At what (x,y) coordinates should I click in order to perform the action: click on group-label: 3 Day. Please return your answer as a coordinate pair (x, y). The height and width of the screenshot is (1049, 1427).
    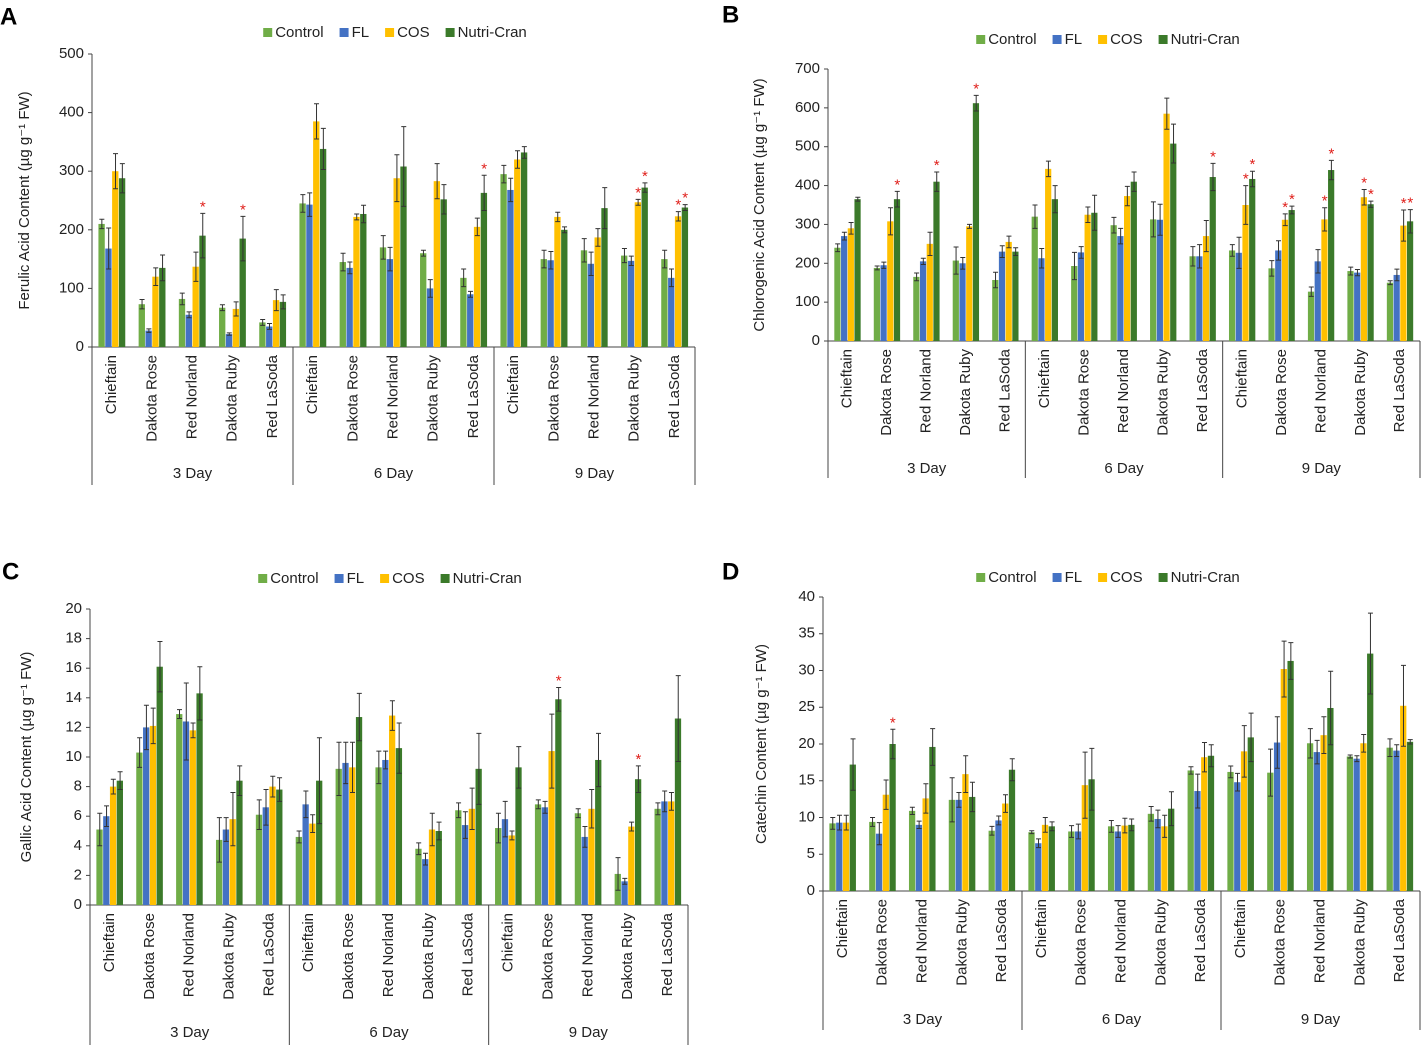
    Looking at the image, I should click on (927, 468).